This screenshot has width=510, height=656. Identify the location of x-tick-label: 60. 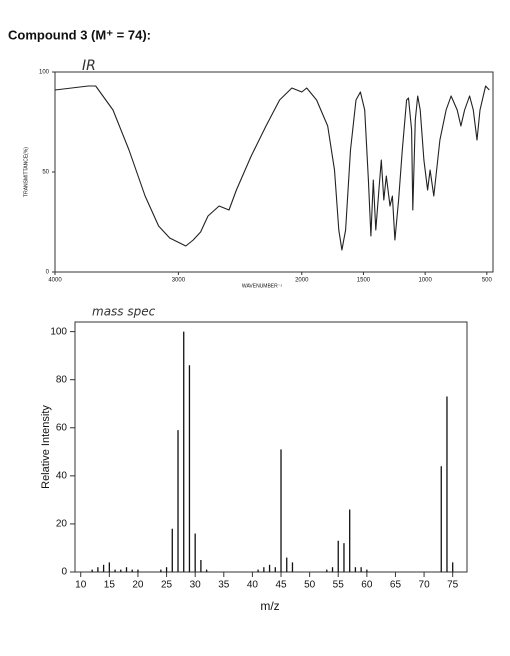
(367, 585).